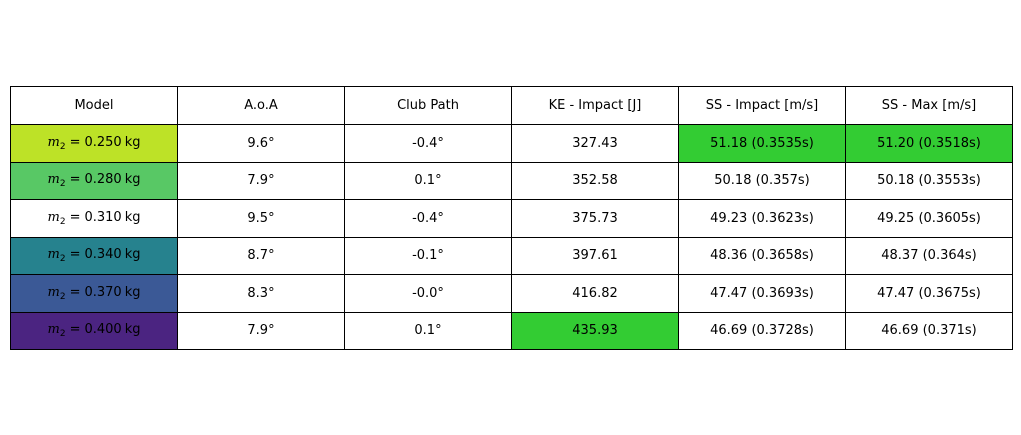 This screenshot has width=1021, height=435. I want to click on model-value: 0.310, so click(103, 217).